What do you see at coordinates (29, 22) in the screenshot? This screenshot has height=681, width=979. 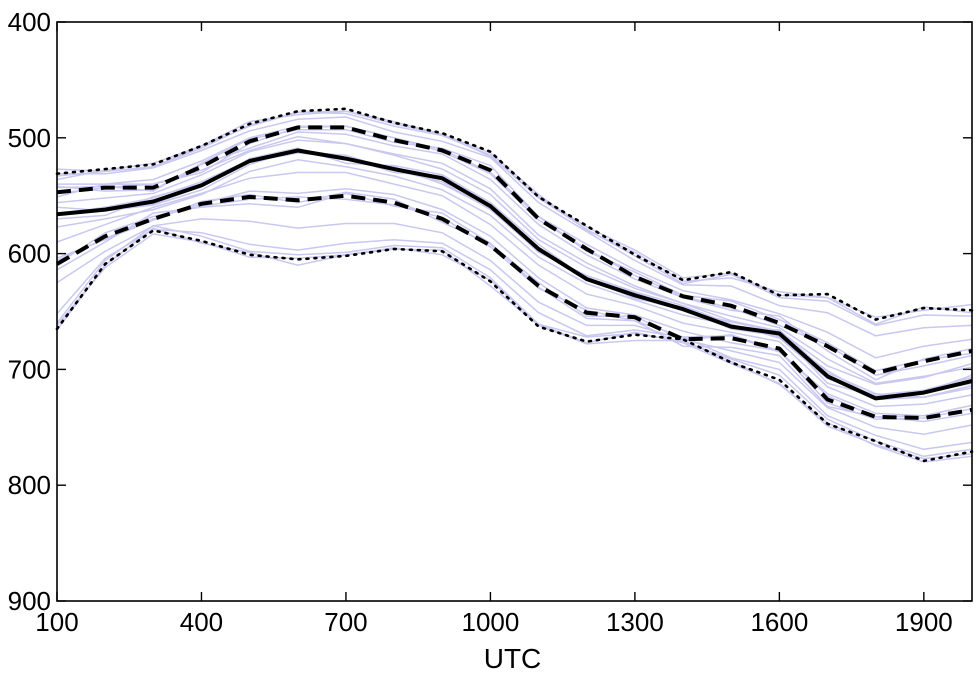 I see `y-tick-label-400: 400` at bounding box center [29, 22].